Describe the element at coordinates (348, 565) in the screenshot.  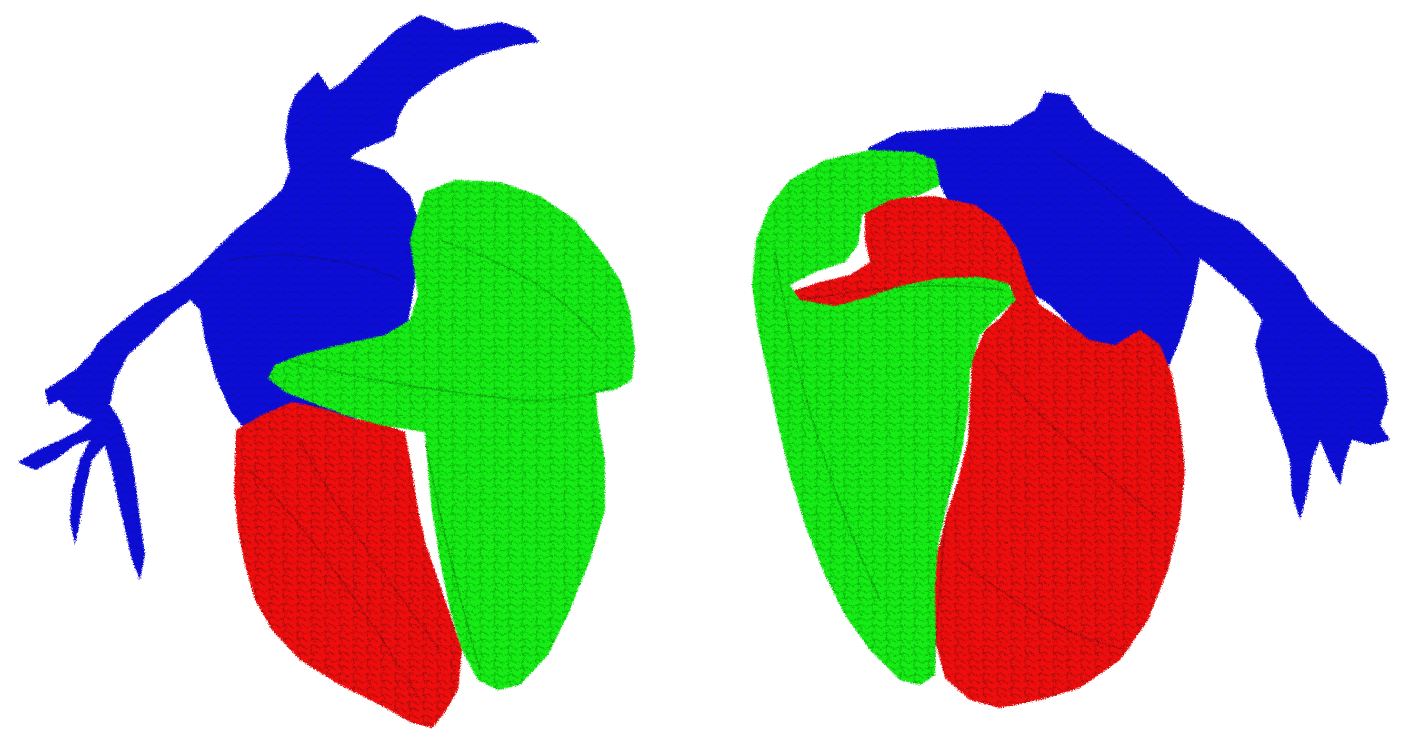
I see `front-red-region` at that location.